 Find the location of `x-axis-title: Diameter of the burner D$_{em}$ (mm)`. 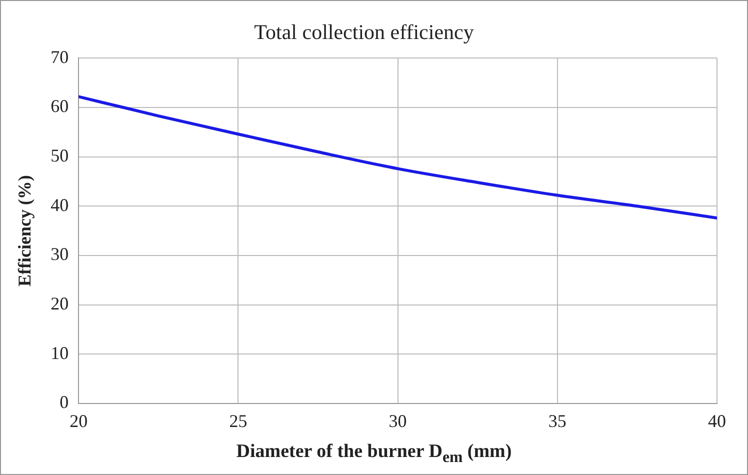

x-axis-title: Diameter of the burner D$_{em}$ (mm) is located at coordinates (374, 454).